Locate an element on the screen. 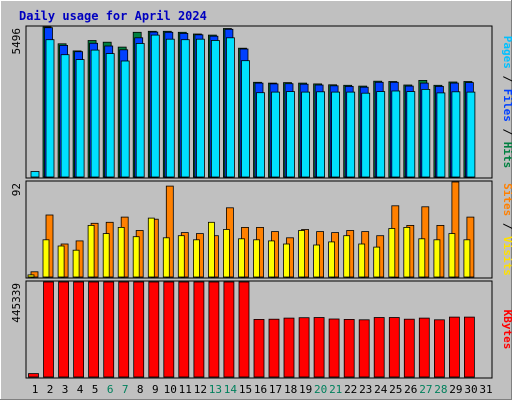 The height and width of the screenshot is (400, 512). x-tick-label-day-24: 24 is located at coordinates (381, 389).